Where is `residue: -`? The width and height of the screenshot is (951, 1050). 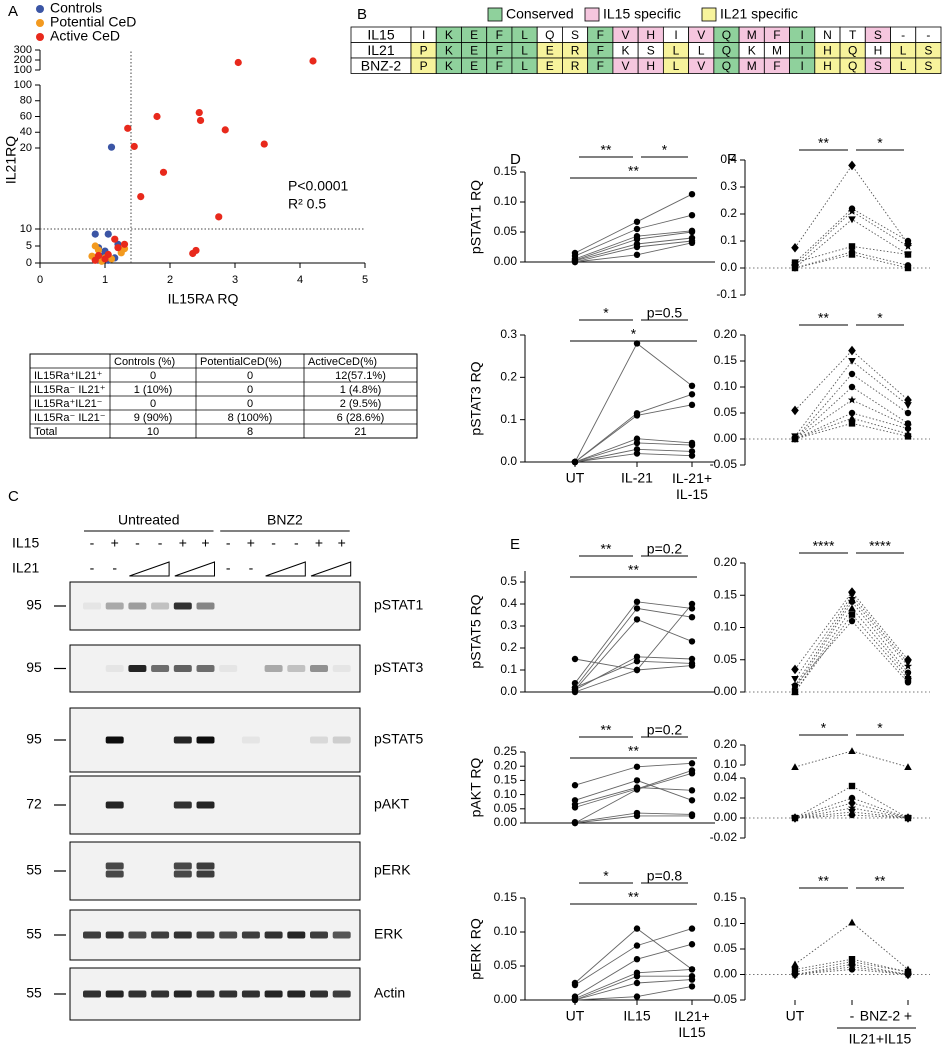
residue: - is located at coordinates (903, 35).